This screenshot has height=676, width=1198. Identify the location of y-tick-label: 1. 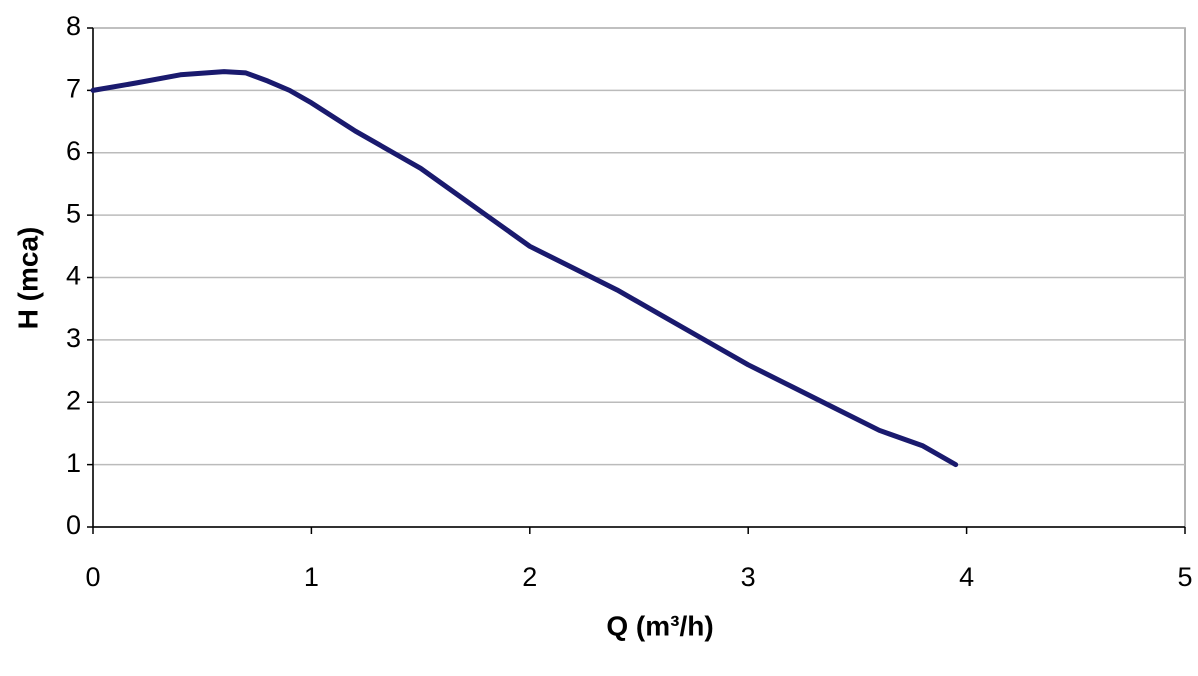
(73, 463).